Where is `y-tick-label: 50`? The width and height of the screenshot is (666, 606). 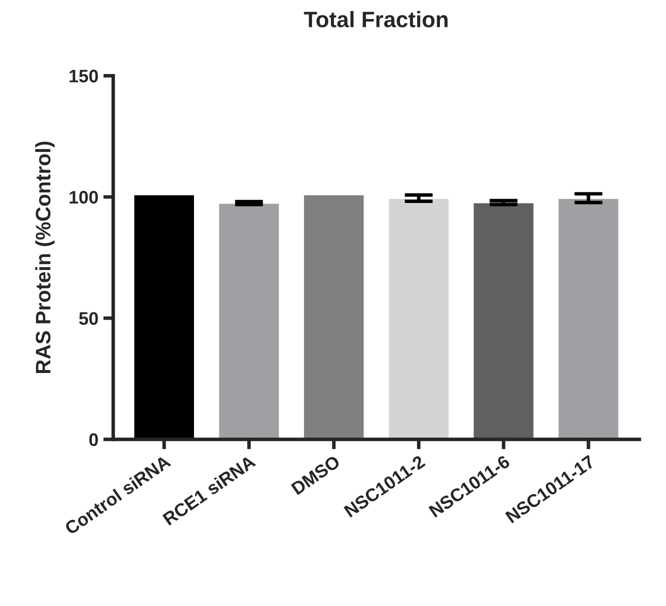
y-tick-label: 50 is located at coordinates (88, 318).